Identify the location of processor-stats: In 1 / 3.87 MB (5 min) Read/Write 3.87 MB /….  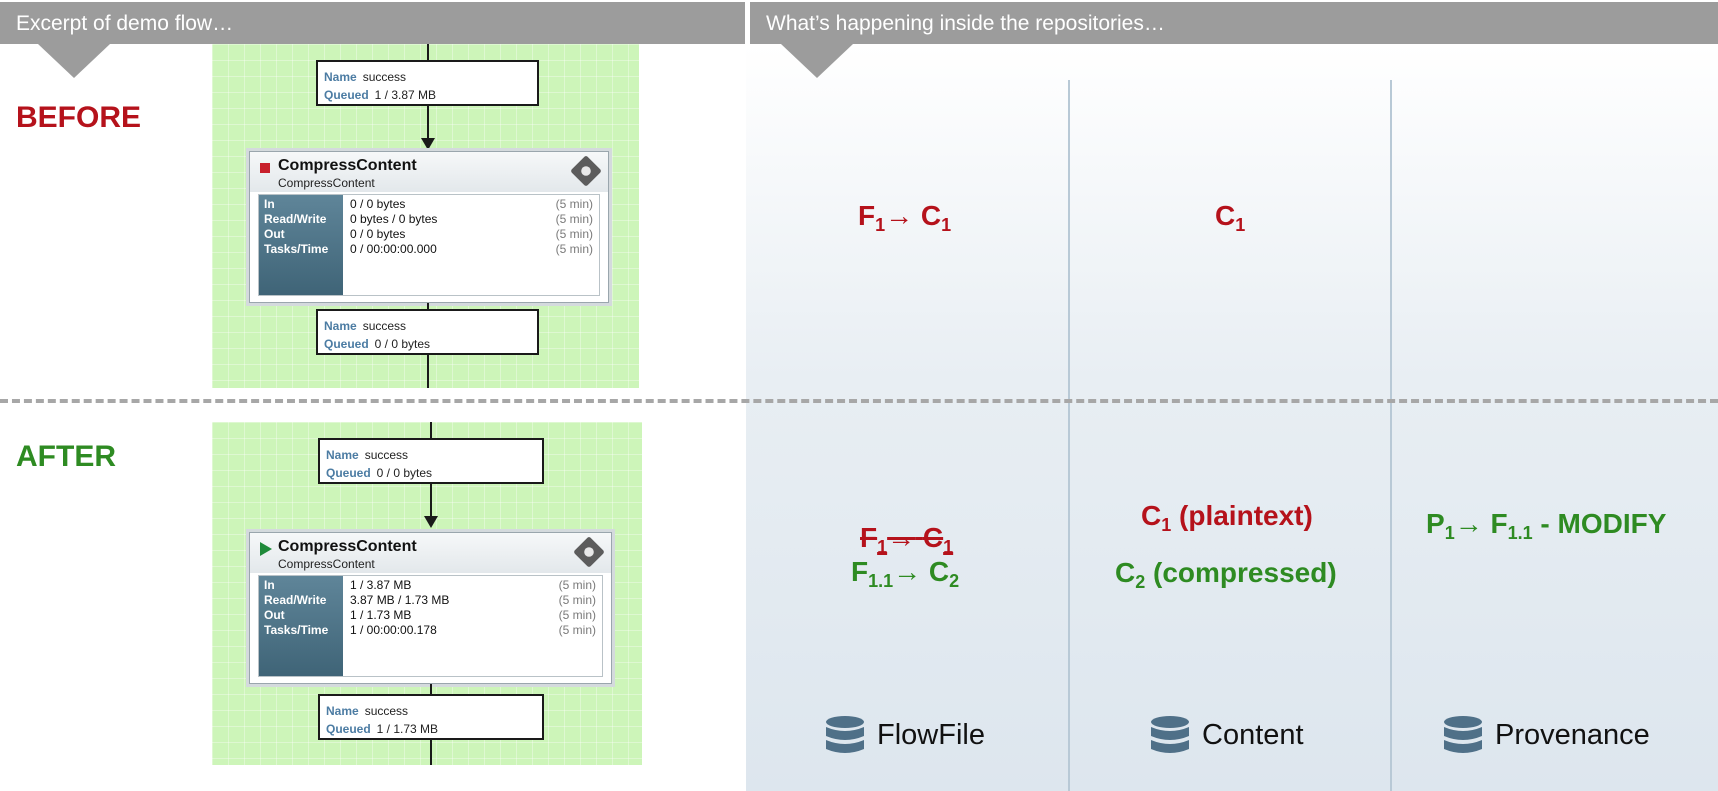
(430, 626).